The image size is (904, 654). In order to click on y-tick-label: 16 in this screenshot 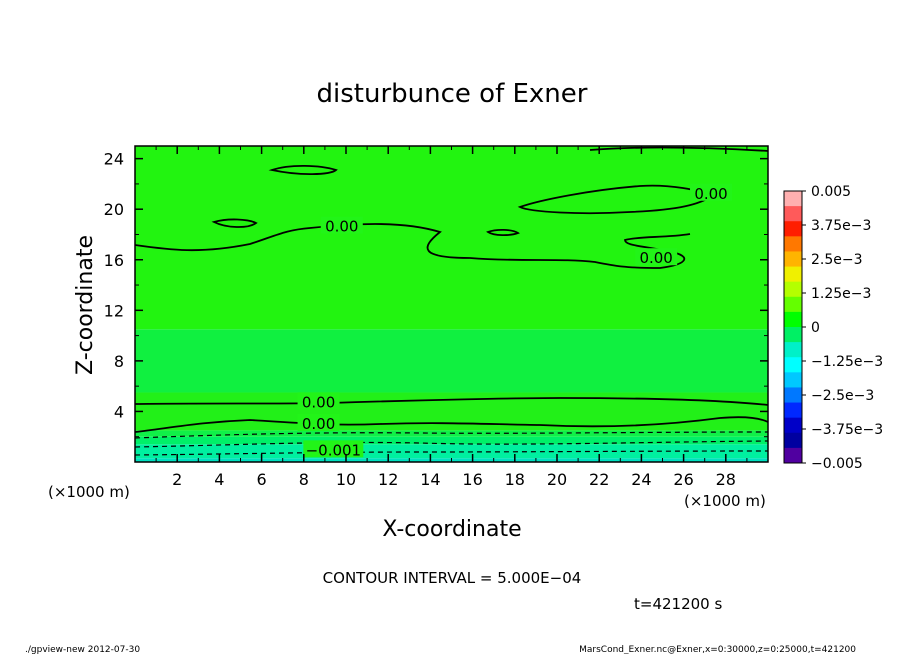, I will do `click(114, 260)`.